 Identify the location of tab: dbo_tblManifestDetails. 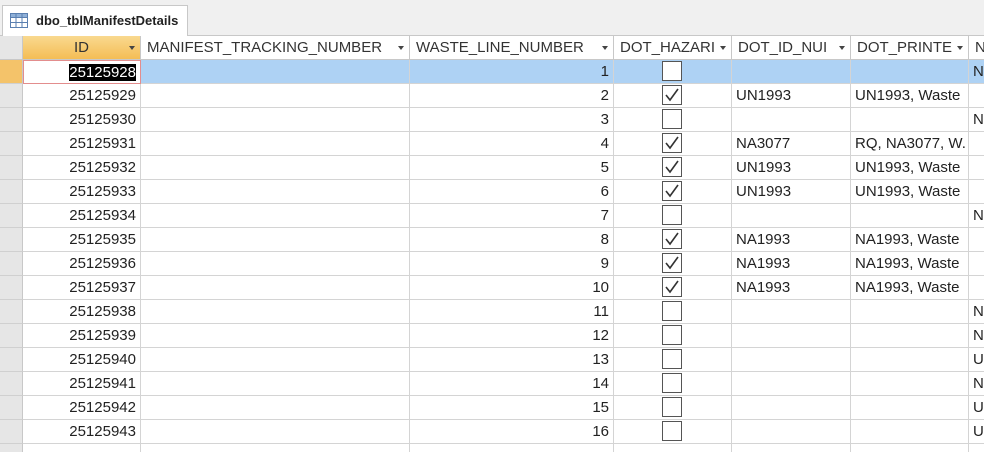
(95, 21).